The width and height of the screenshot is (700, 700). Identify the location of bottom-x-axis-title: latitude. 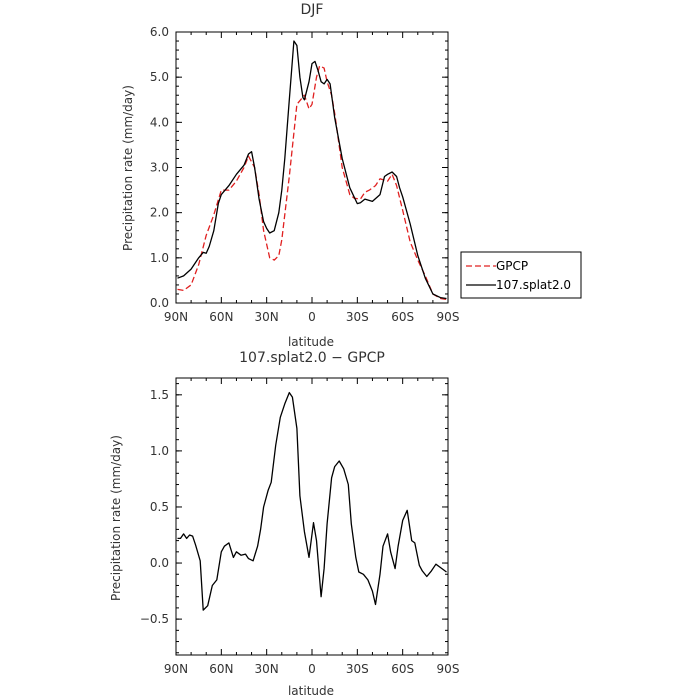
(311, 691).